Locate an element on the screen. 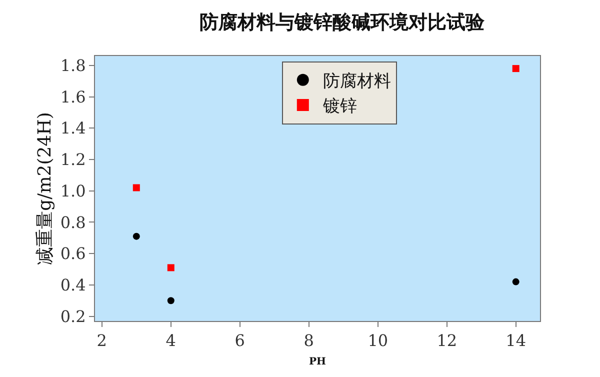 This screenshot has height=377, width=600. x-tick-label: 14 is located at coordinates (516, 340).